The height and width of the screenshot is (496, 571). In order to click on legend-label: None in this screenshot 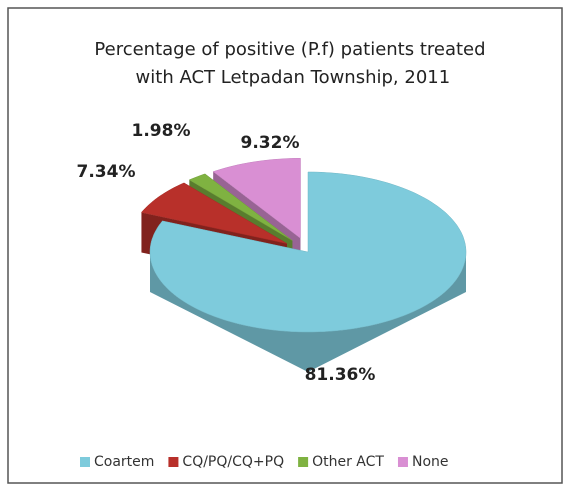, I will do `click(430, 462)`.